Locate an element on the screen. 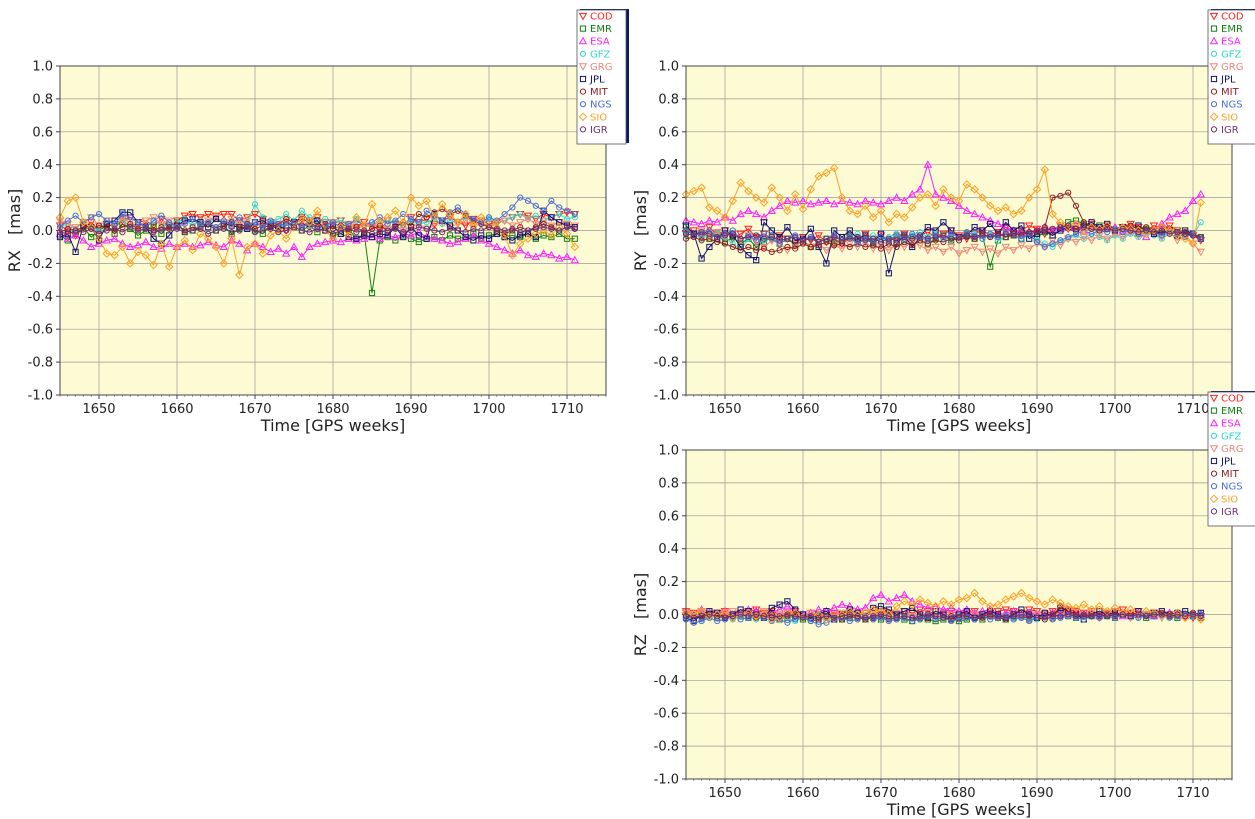 The height and width of the screenshot is (819, 1255). legend-label: ESA is located at coordinates (600, 42).